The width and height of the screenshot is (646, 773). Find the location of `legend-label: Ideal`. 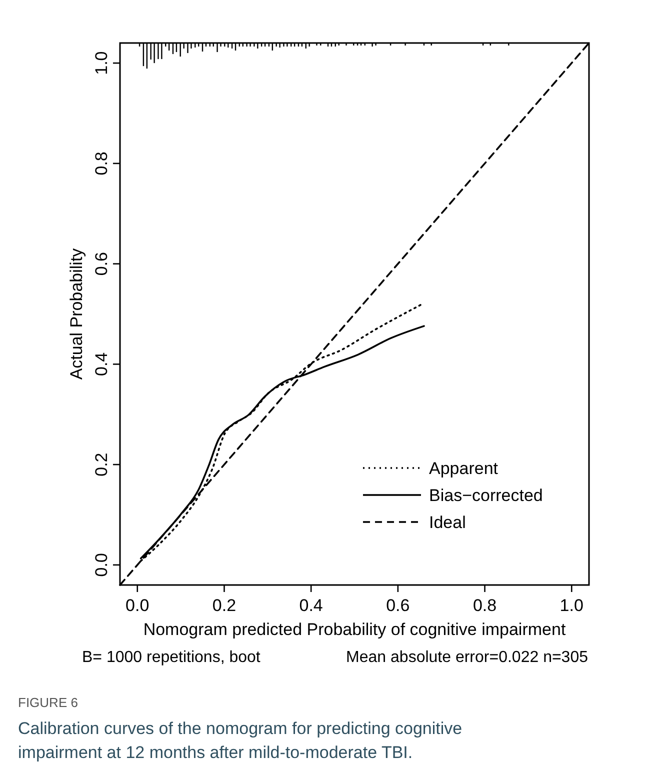

legend-label: Ideal is located at coordinates (447, 522).